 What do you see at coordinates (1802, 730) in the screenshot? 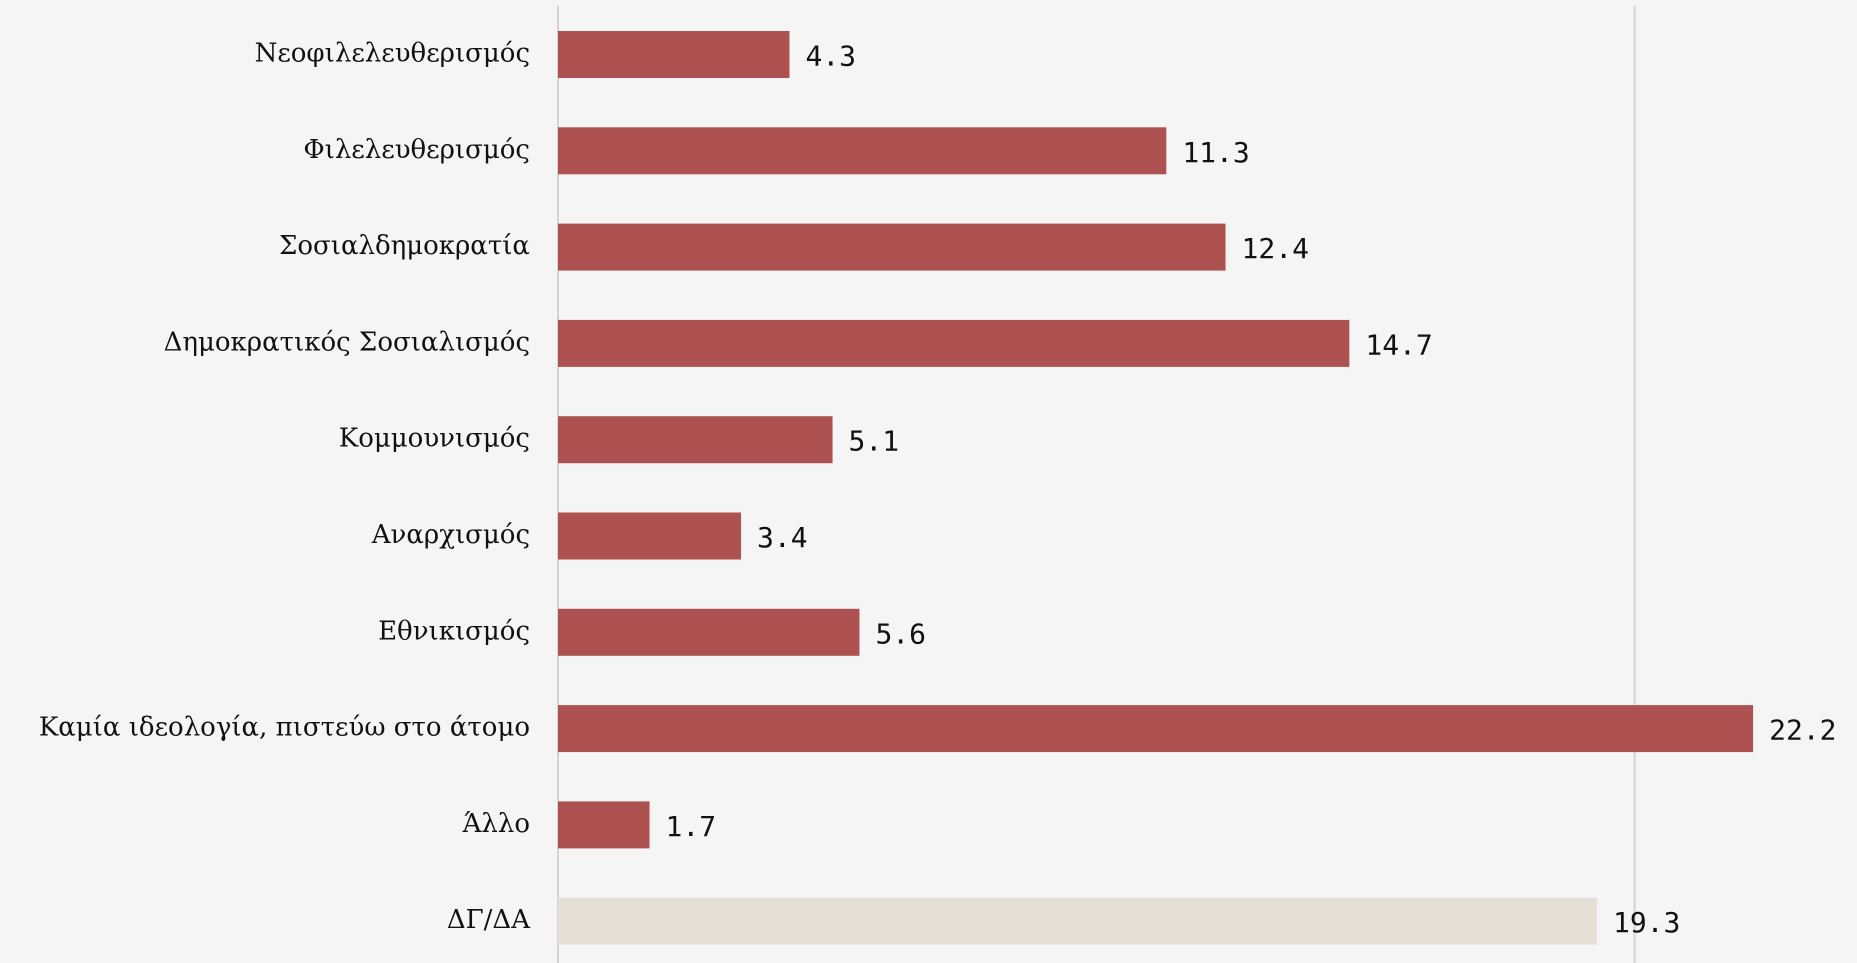
I see `value-label: 22.2` at bounding box center [1802, 730].